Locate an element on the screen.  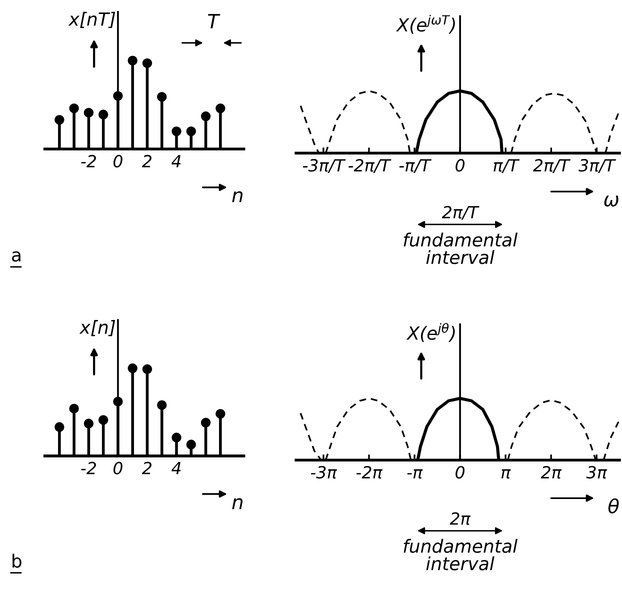
x-tick-label: -2π is located at coordinates (369, 472).